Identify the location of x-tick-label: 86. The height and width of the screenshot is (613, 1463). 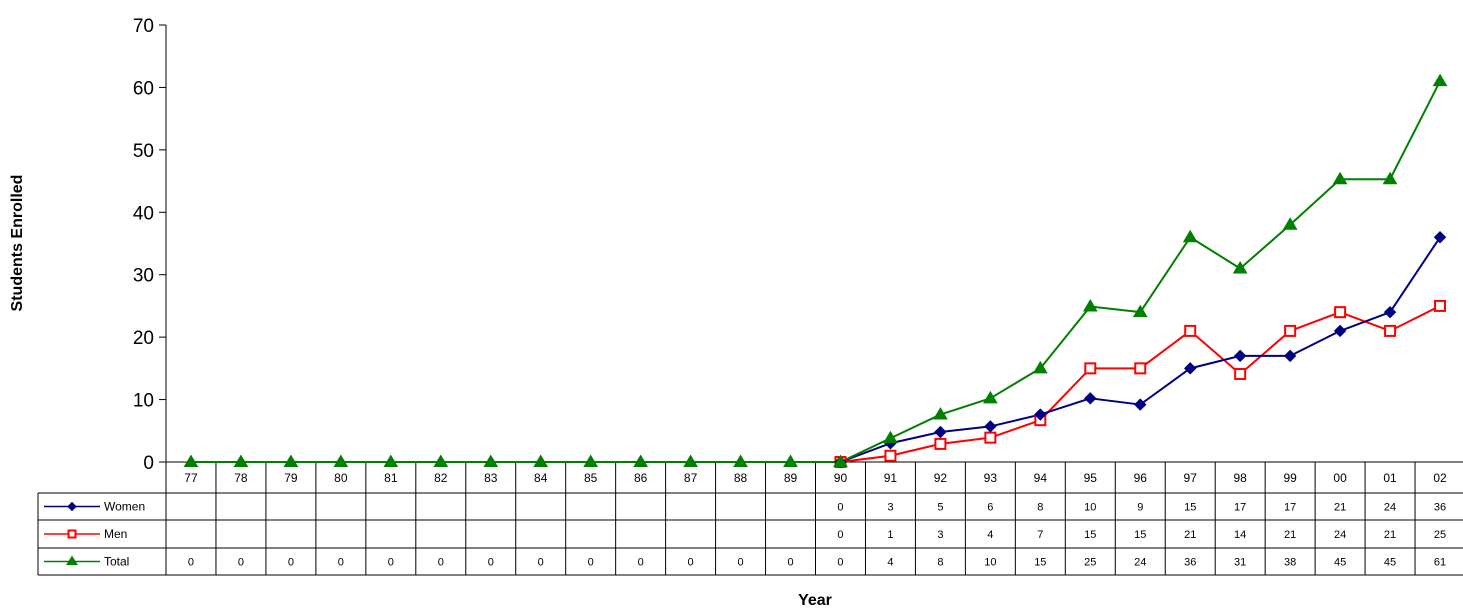
(641, 478).